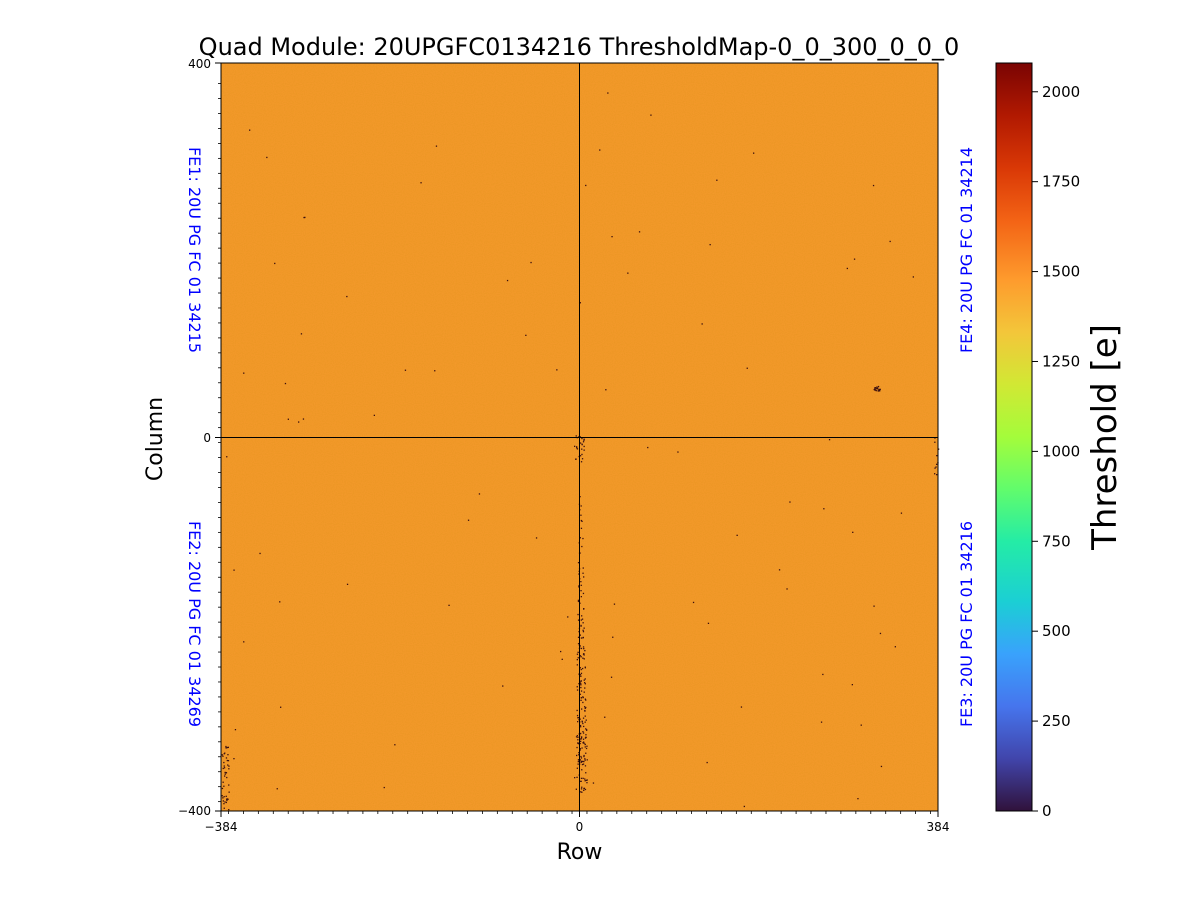  What do you see at coordinates (155, 439) in the screenshot?
I see `y-axis-label: Column` at bounding box center [155, 439].